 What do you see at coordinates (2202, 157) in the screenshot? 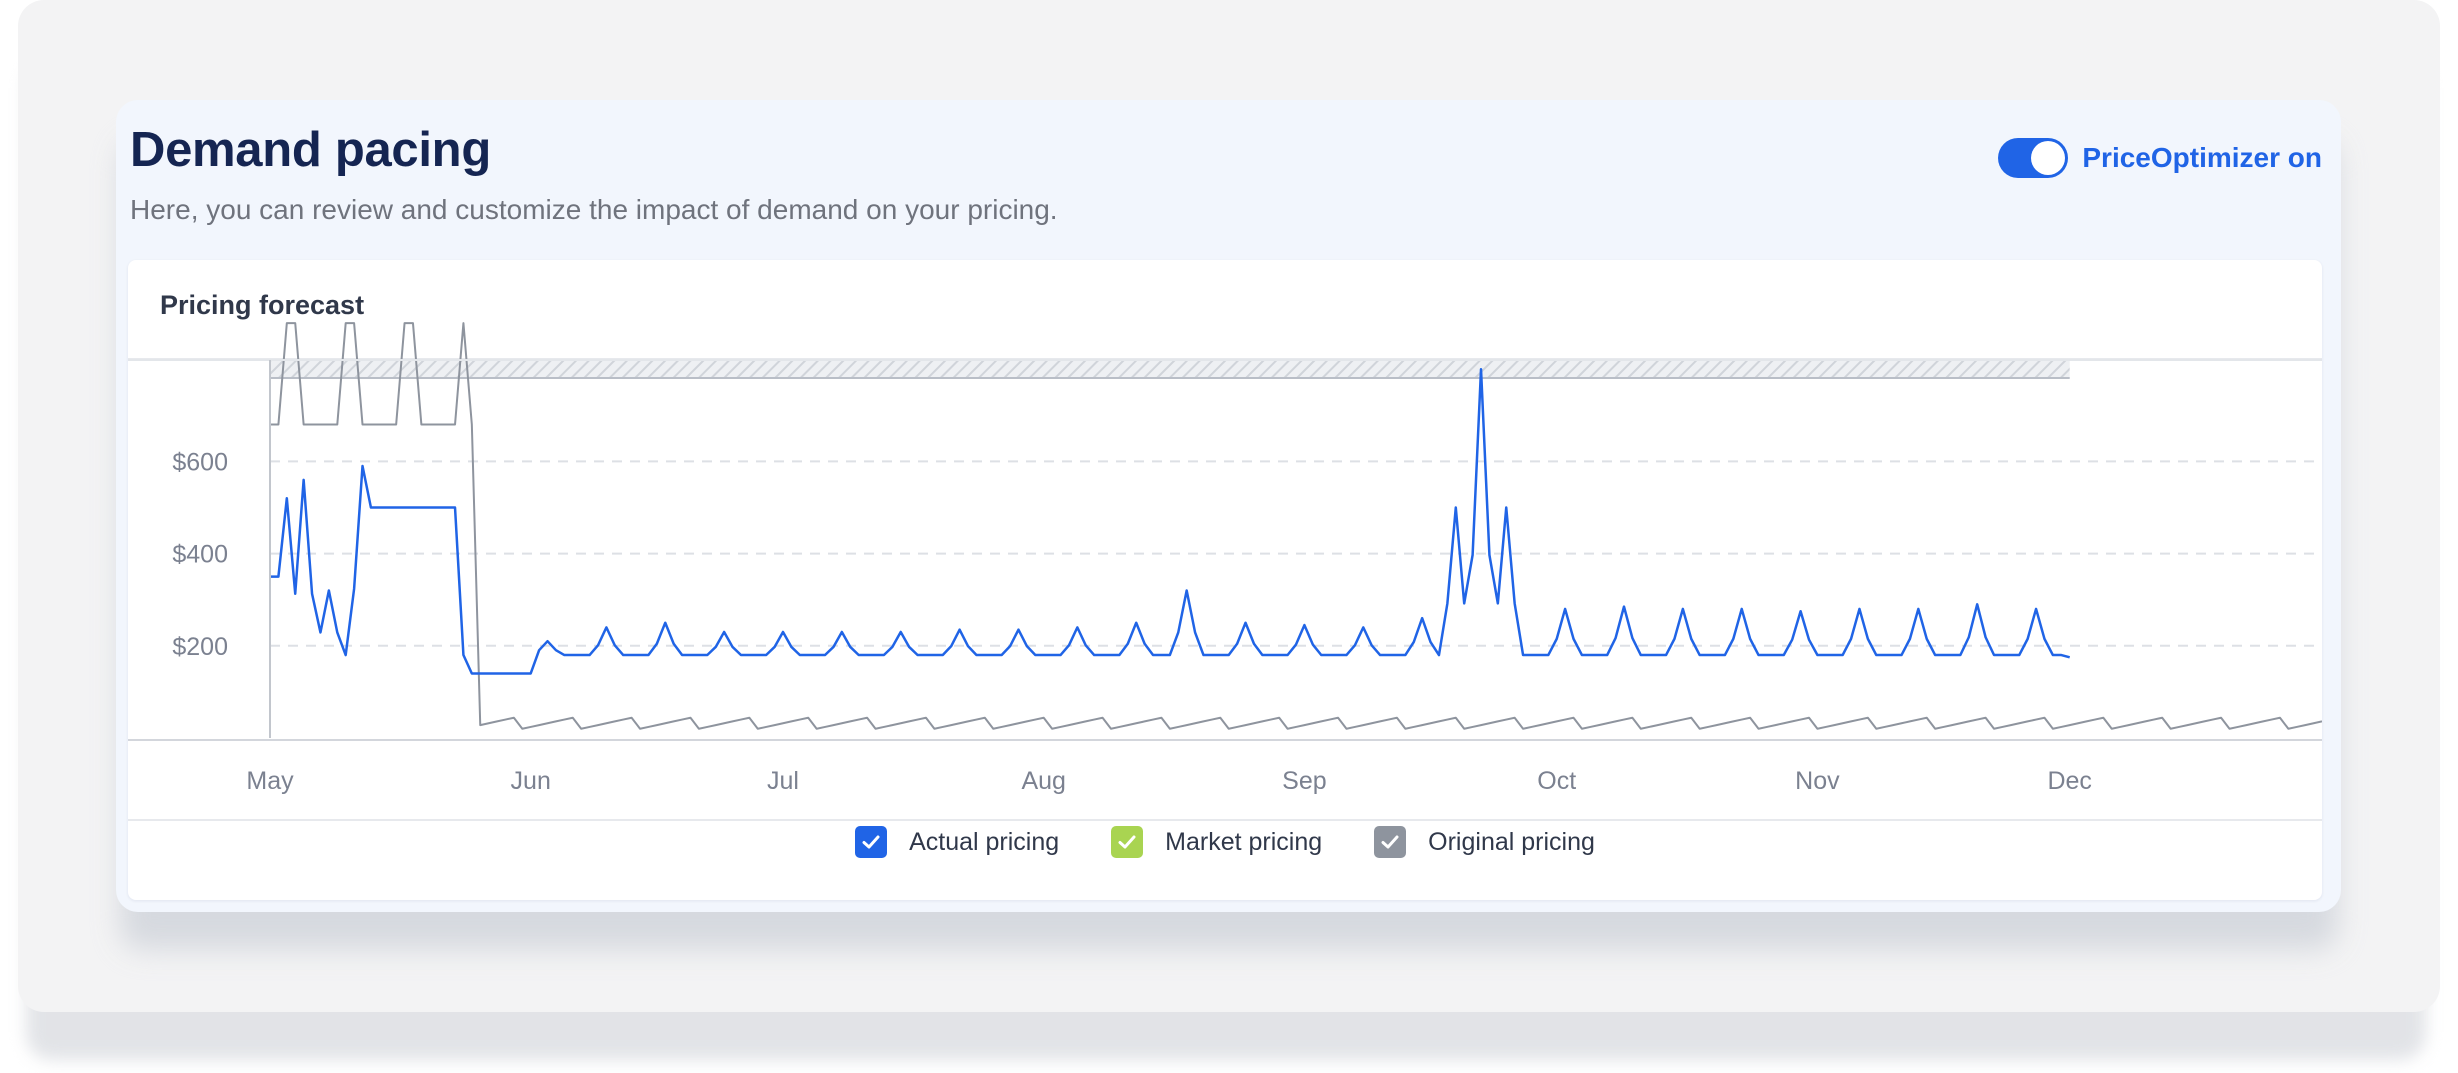
I see `price-optimizer-label: PriceOptimizer on` at bounding box center [2202, 157].